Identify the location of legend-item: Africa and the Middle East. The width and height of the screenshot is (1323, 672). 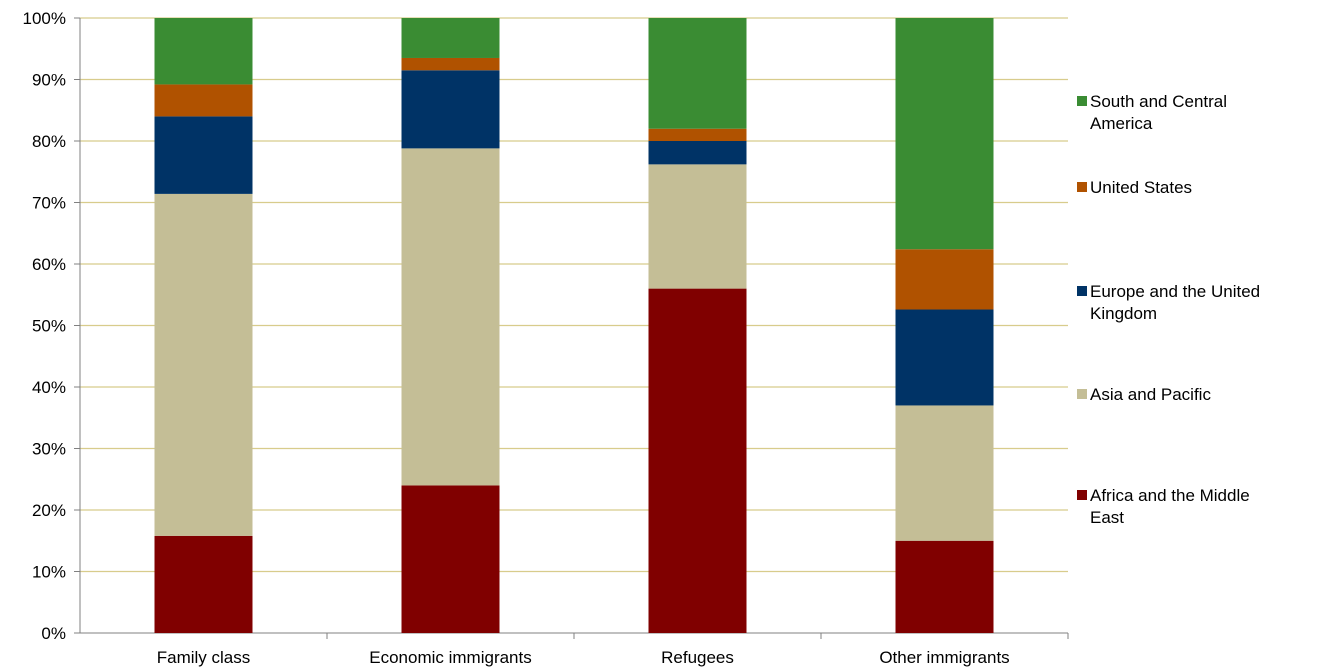
(1163, 506).